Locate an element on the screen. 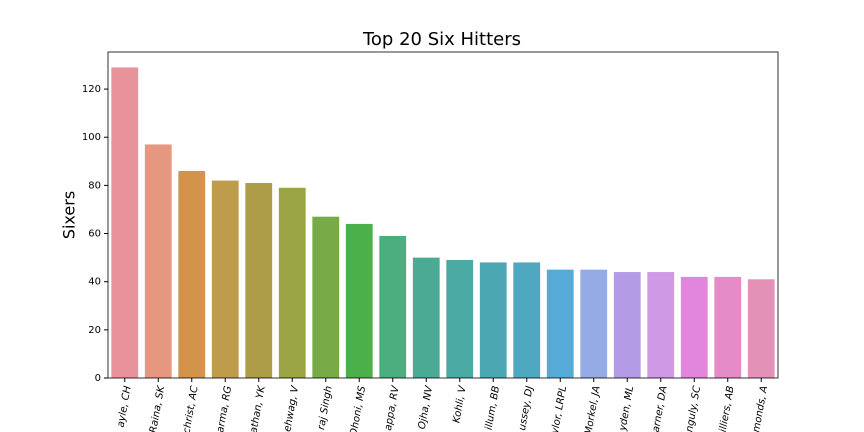  x-tick-label: christ, AC is located at coordinates (190, 408).